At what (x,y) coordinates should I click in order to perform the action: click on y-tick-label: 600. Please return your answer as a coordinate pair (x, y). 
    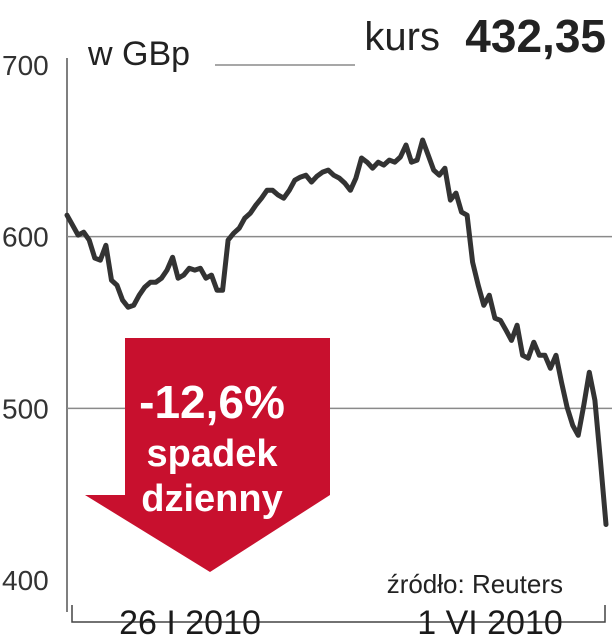
    Looking at the image, I should click on (25, 237).